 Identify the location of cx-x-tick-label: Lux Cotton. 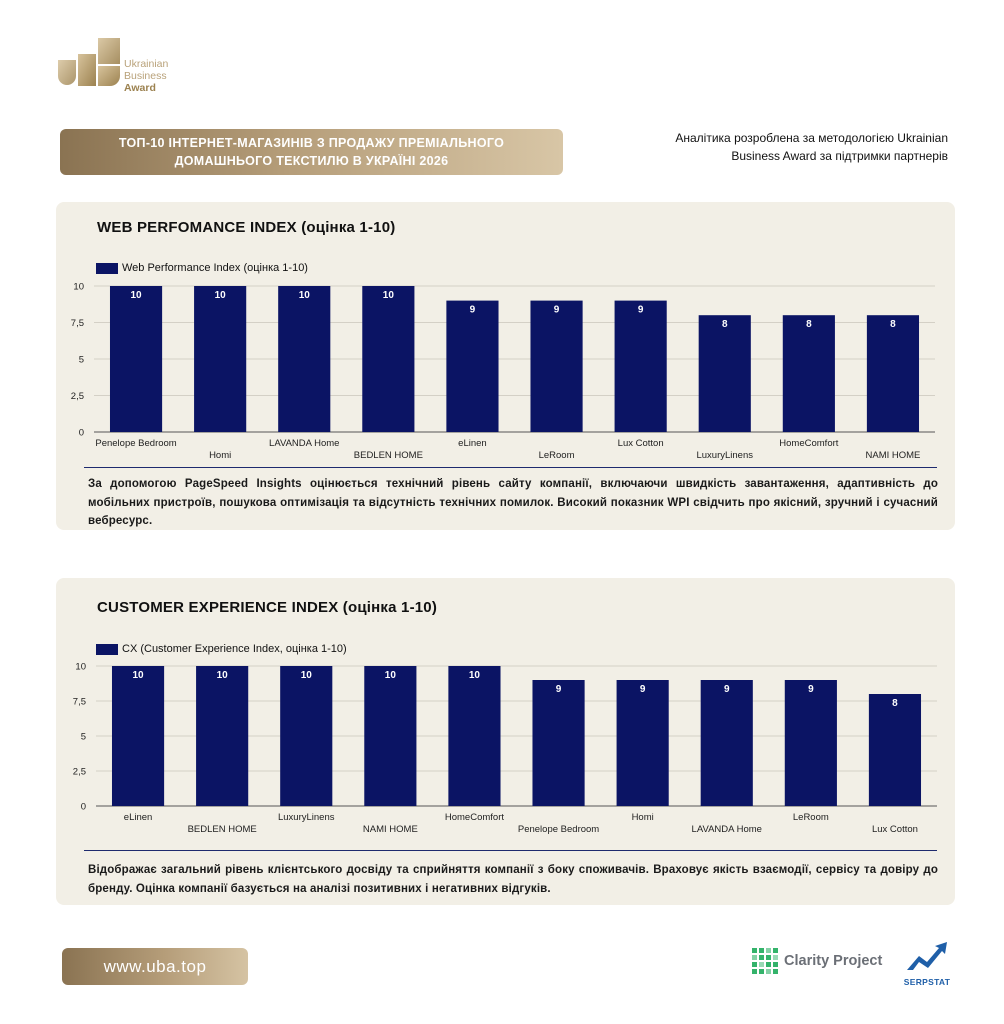
(895, 829).